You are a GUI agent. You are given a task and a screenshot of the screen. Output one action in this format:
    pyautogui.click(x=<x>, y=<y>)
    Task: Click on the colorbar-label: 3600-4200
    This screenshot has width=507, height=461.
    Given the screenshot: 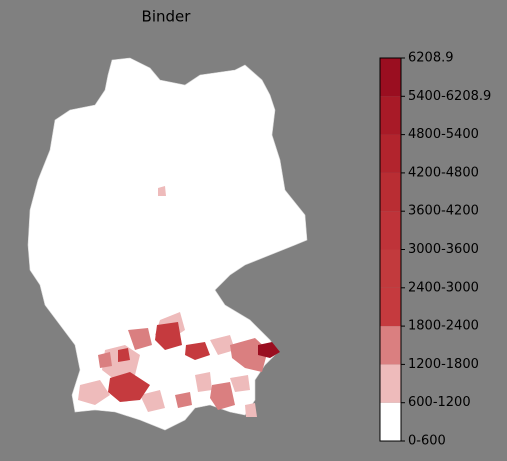 What is the action you would take?
    pyautogui.click(x=443, y=211)
    